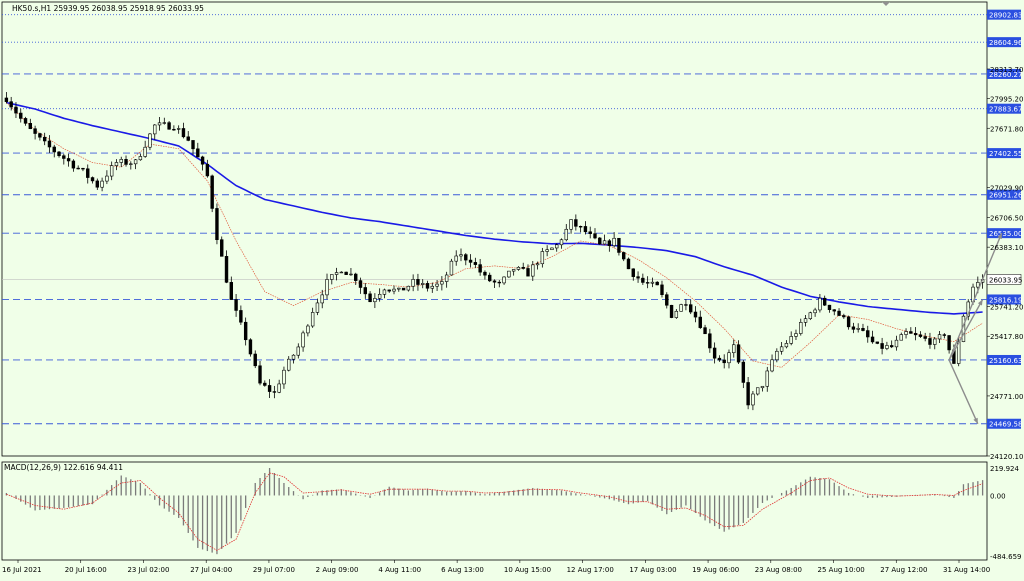  What do you see at coordinates (86, 570) in the screenshot?
I see `time-tick-label: 20 Jul 16:00` at bounding box center [86, 570].